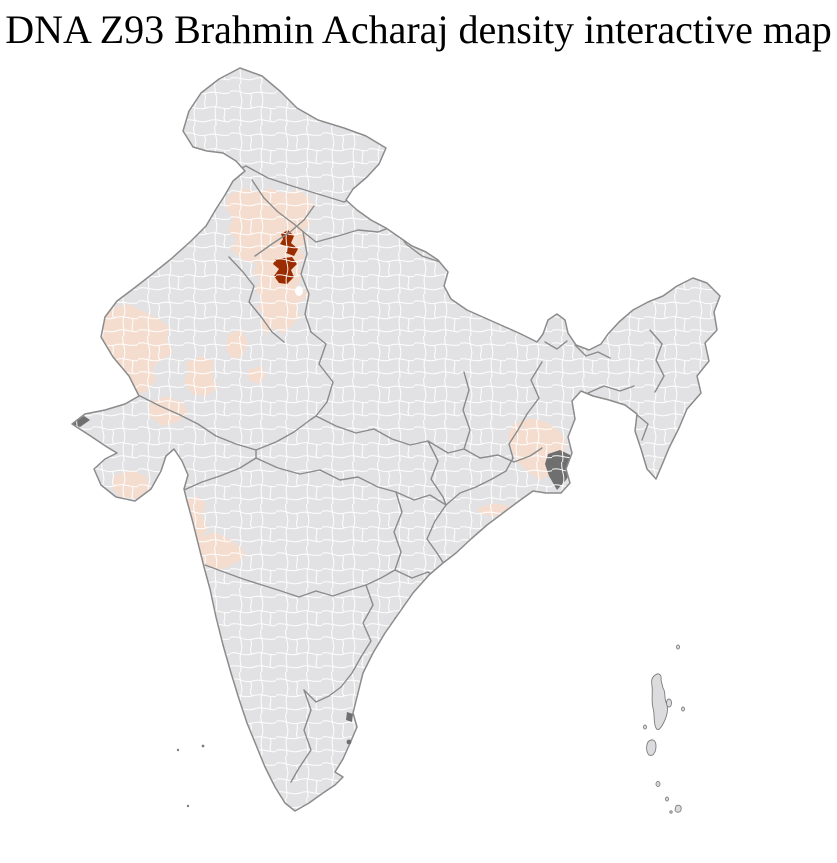 This screenshot has height=863, width=837. What do you see at coordinates (349, 742) in the screenshot?
I see `puducherry-district` at bounding box center [349, 742].